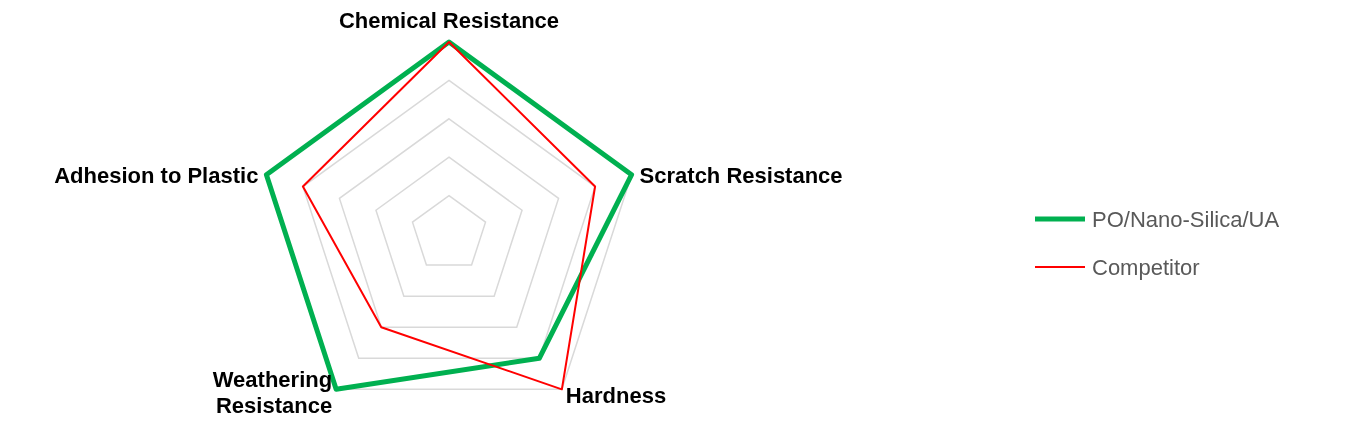 This screenshot has width=1348, height=421. I want to click on spoke-label: Hardness, so click(616, 396).